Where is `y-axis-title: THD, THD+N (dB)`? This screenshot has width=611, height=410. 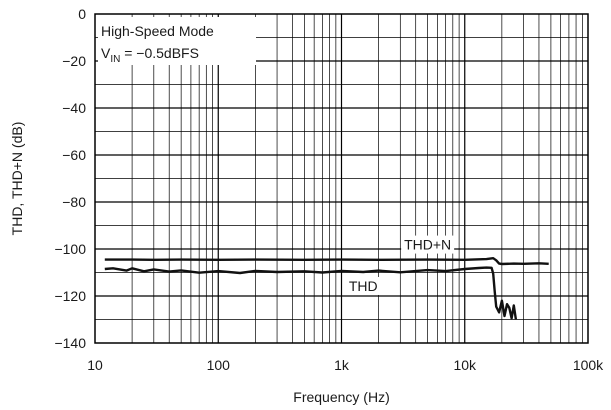 y-axis-title: THD, THD+N (dB) is located at coordinates (17, 179).